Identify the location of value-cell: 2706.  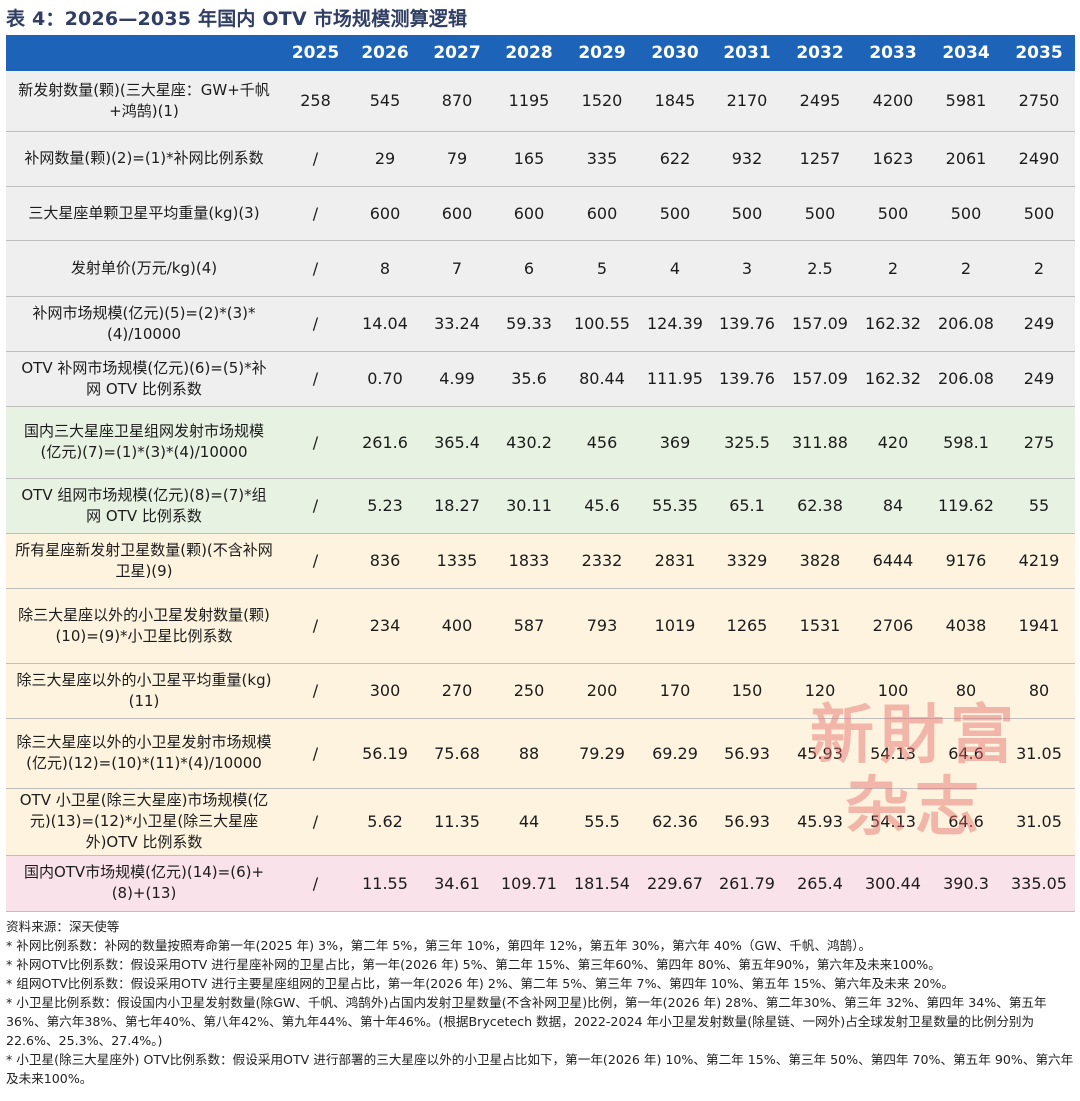
(893, 626).